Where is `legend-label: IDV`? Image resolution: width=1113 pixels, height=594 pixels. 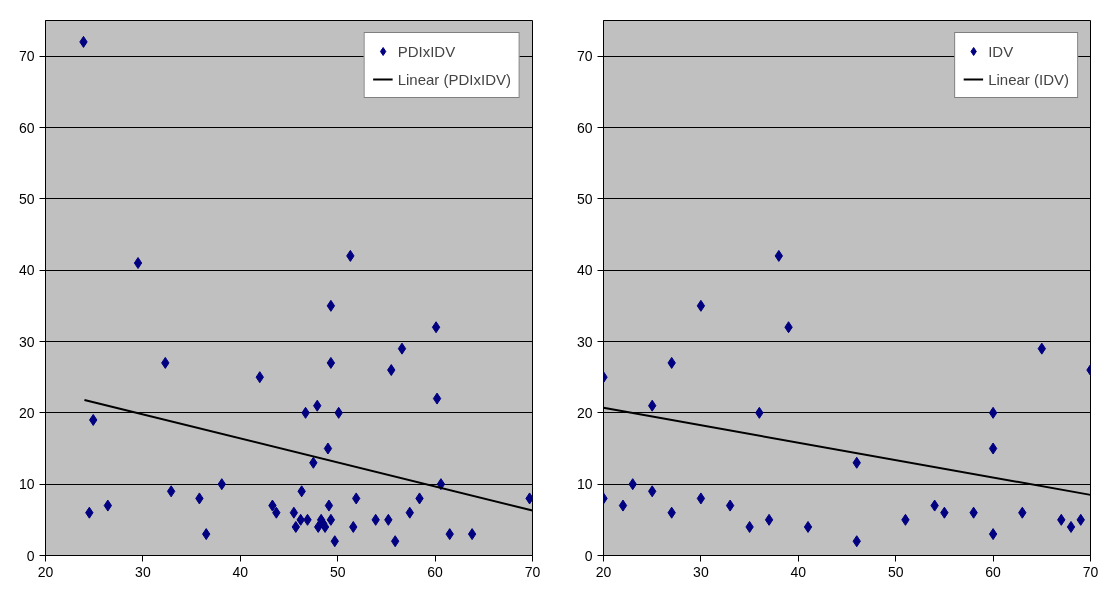
legend-label: IDV is located at coordinates (1001, 51).